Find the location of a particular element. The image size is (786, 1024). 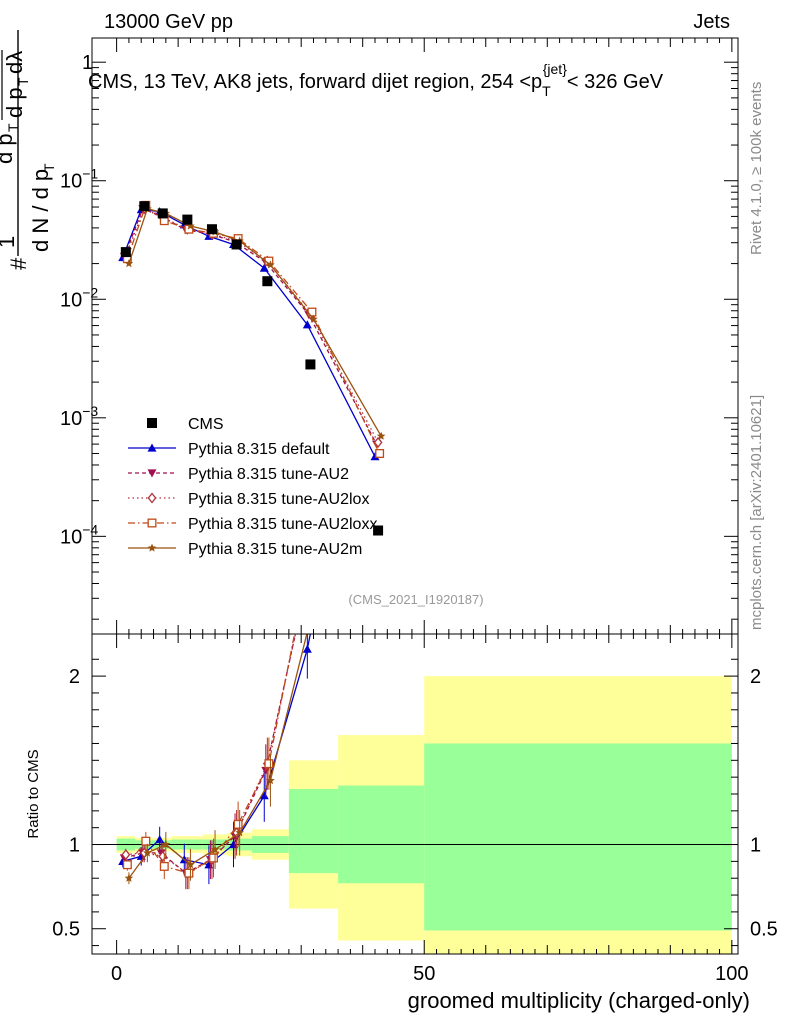

legend-item: Pythia 8.315 tune-AU2m is located at coordinates (245, 549).